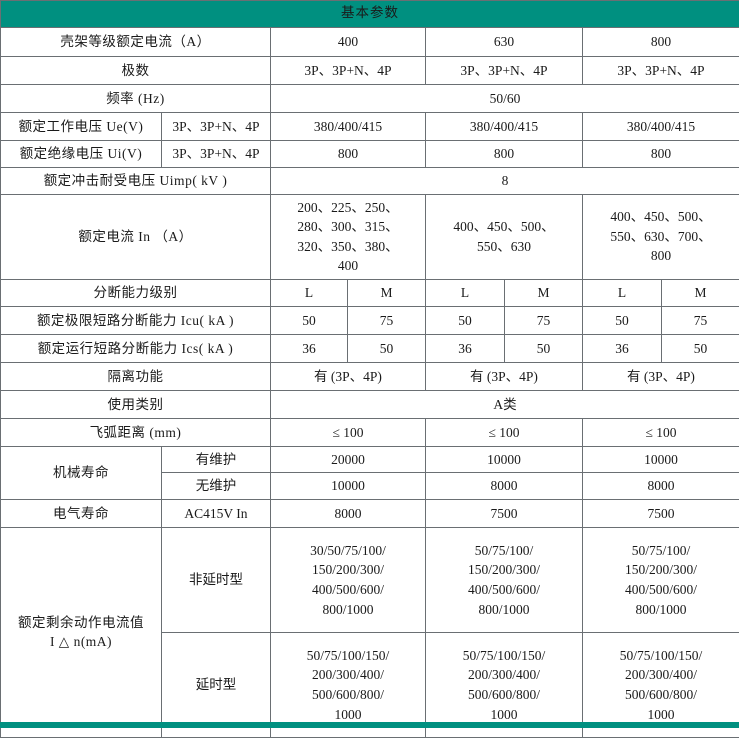  I want to click on residual-non-delay-400-line-4: 800/1000, so click(348, 610).